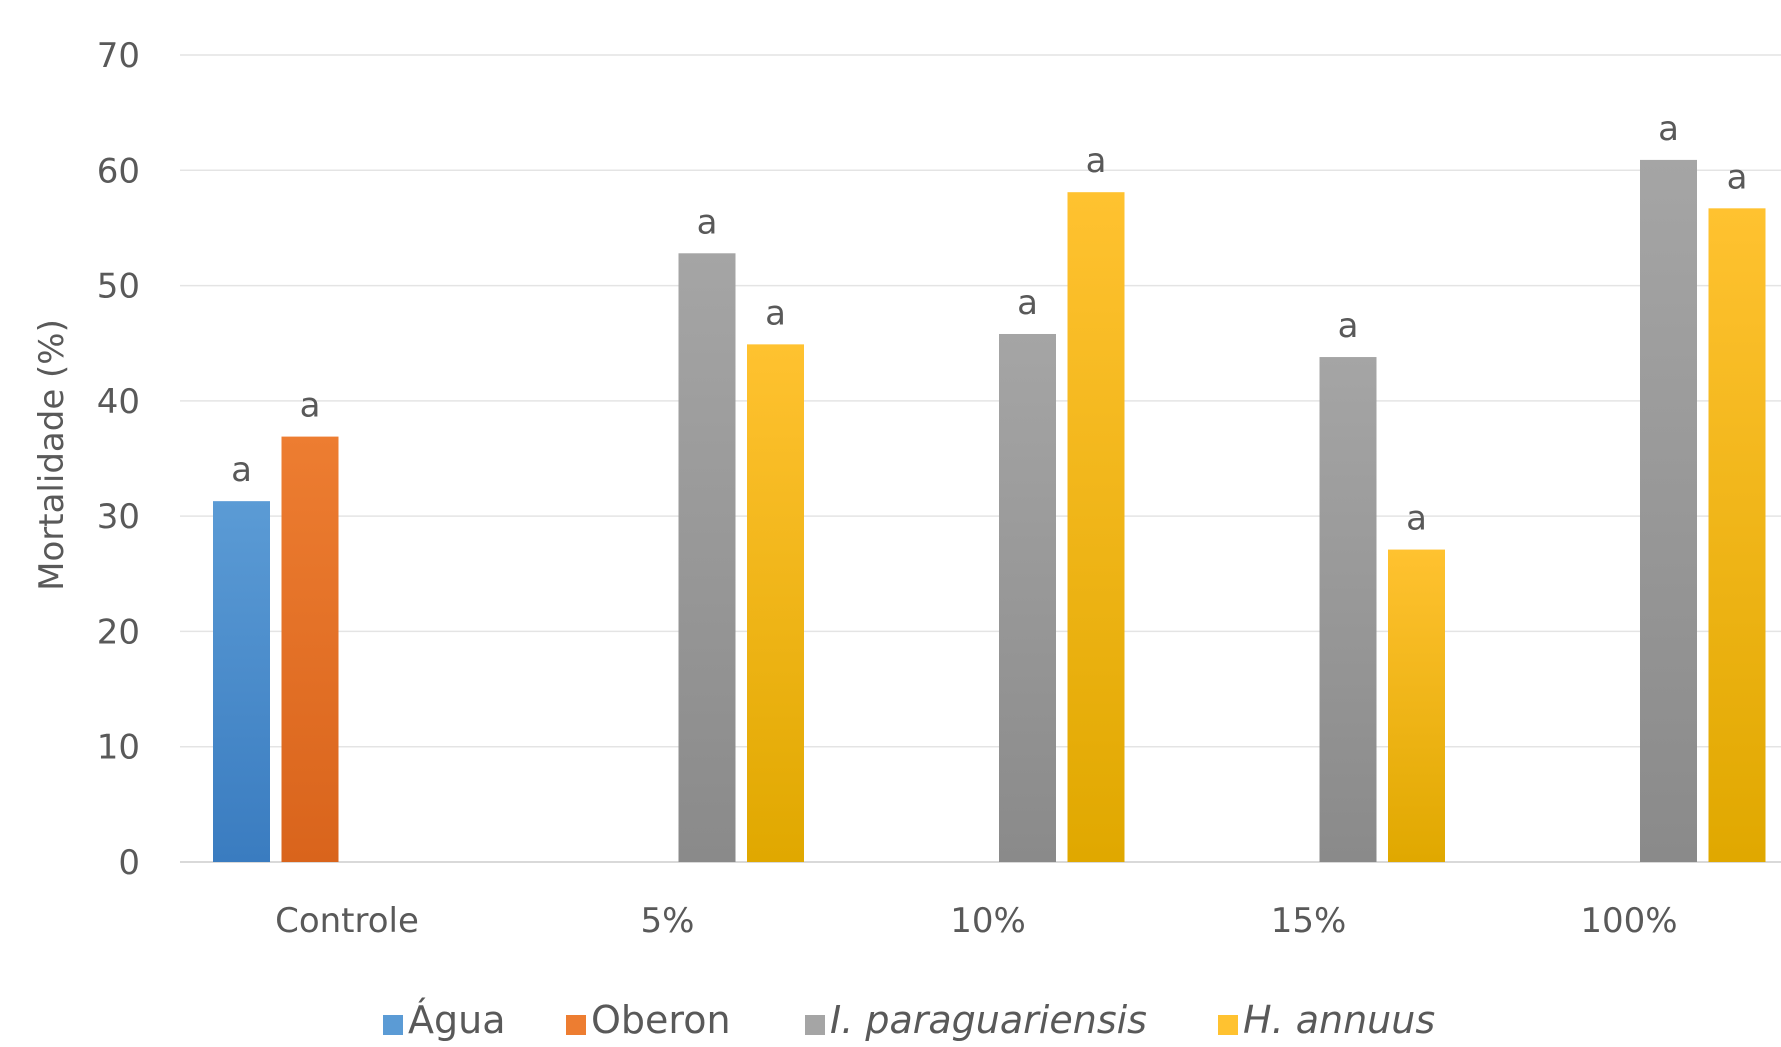  I want to click on y-tick-label: 0, so click(129, 863).